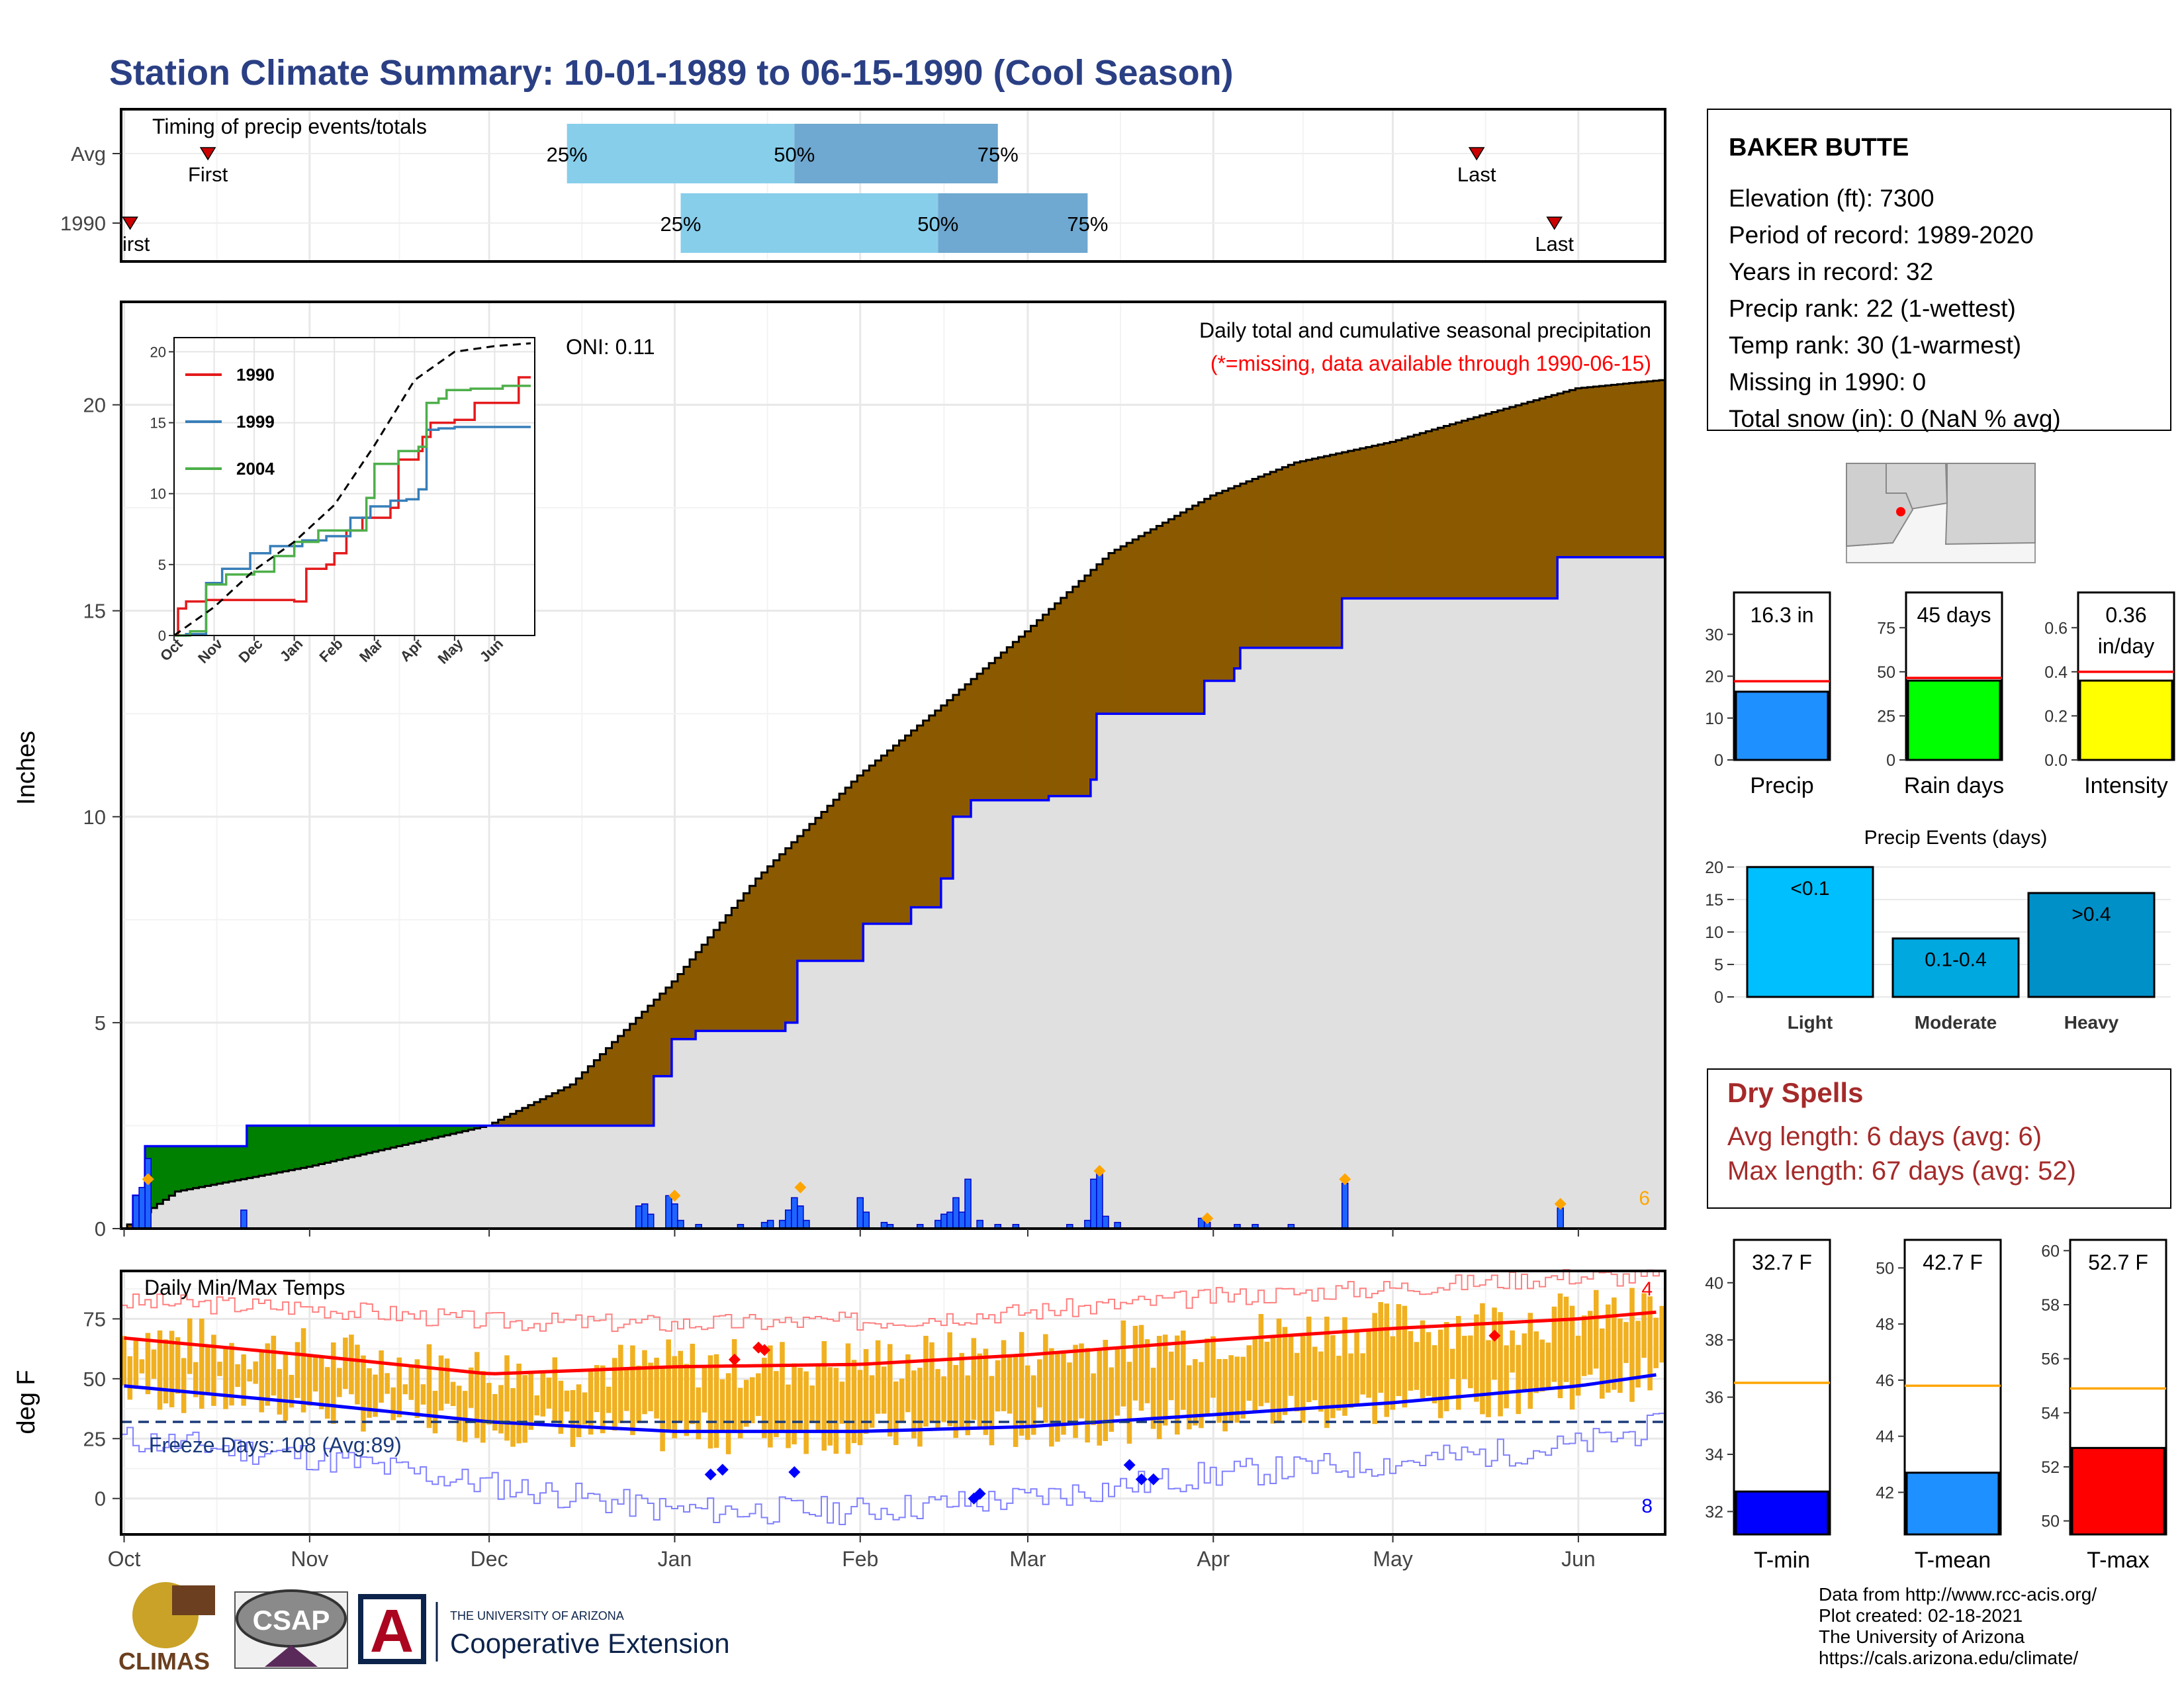 This screenshot has height=1688, width=2184. What do you see at coordinates (1939, 1138) in the screenshot?
I see `dry-spells-frame` at bounding box center [1939, 1138].